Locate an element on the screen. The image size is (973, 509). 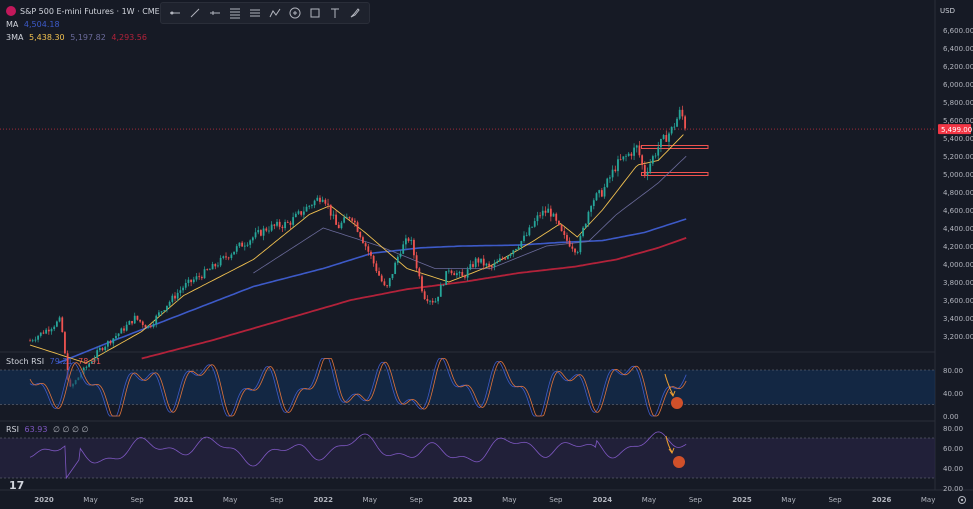
rectangle-tool-button is located at coordinates (315, 13).